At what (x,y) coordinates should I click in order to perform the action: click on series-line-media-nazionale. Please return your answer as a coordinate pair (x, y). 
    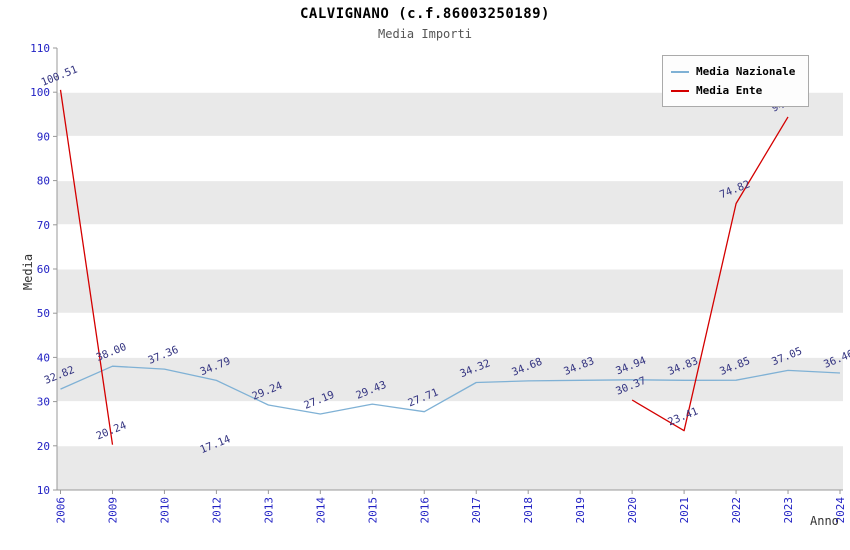
    Looking at the image, I should click on (450, 390).